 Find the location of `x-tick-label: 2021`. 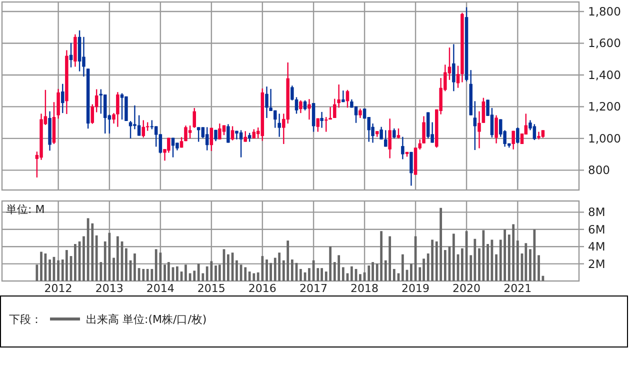

x-tick-label: 2021 is located at coordinates (518, 288).